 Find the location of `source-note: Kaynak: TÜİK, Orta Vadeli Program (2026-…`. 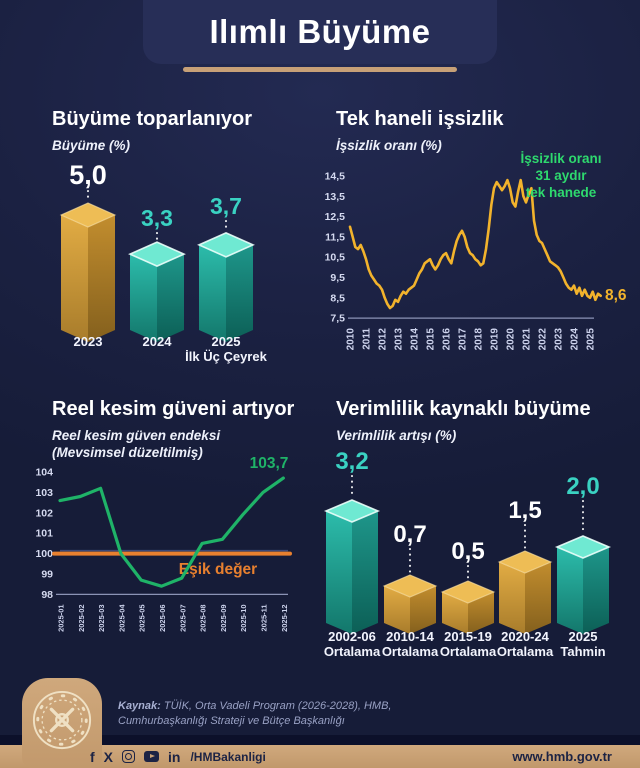

source-note: Kaynak: TÜİK, Orta Vadeli Program (2026-… is located at coordinates (254, 714).